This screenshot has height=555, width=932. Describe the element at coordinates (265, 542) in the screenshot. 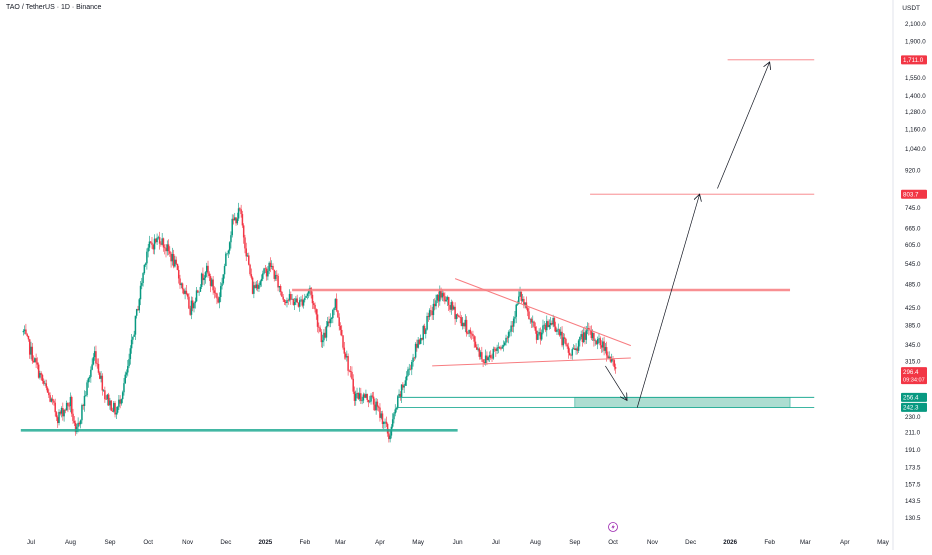

I see `x-tick-label: 2025` at that location.